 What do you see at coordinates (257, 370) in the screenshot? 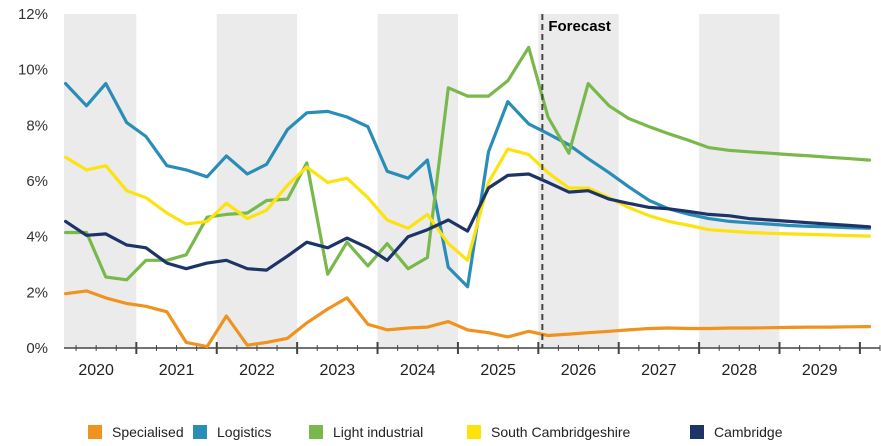
I see `x-tick-label: 2022` at bounding box center [257, 370].